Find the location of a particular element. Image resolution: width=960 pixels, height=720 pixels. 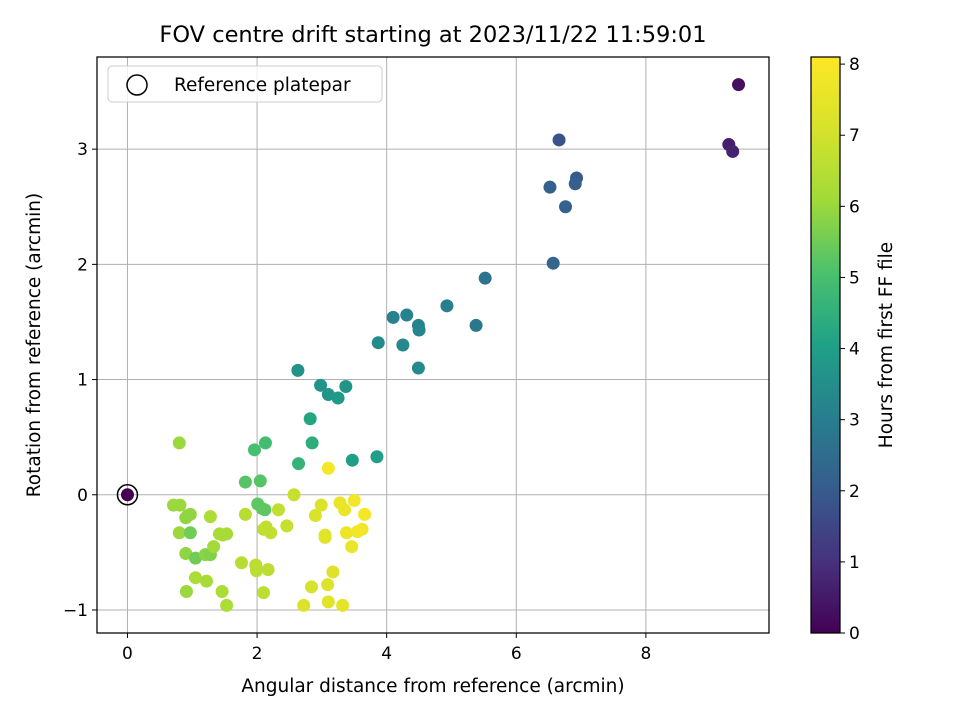

colorbar-ticks: 0 1 2 3 4 5 6 7 8 is located at coordinates (850, 349).